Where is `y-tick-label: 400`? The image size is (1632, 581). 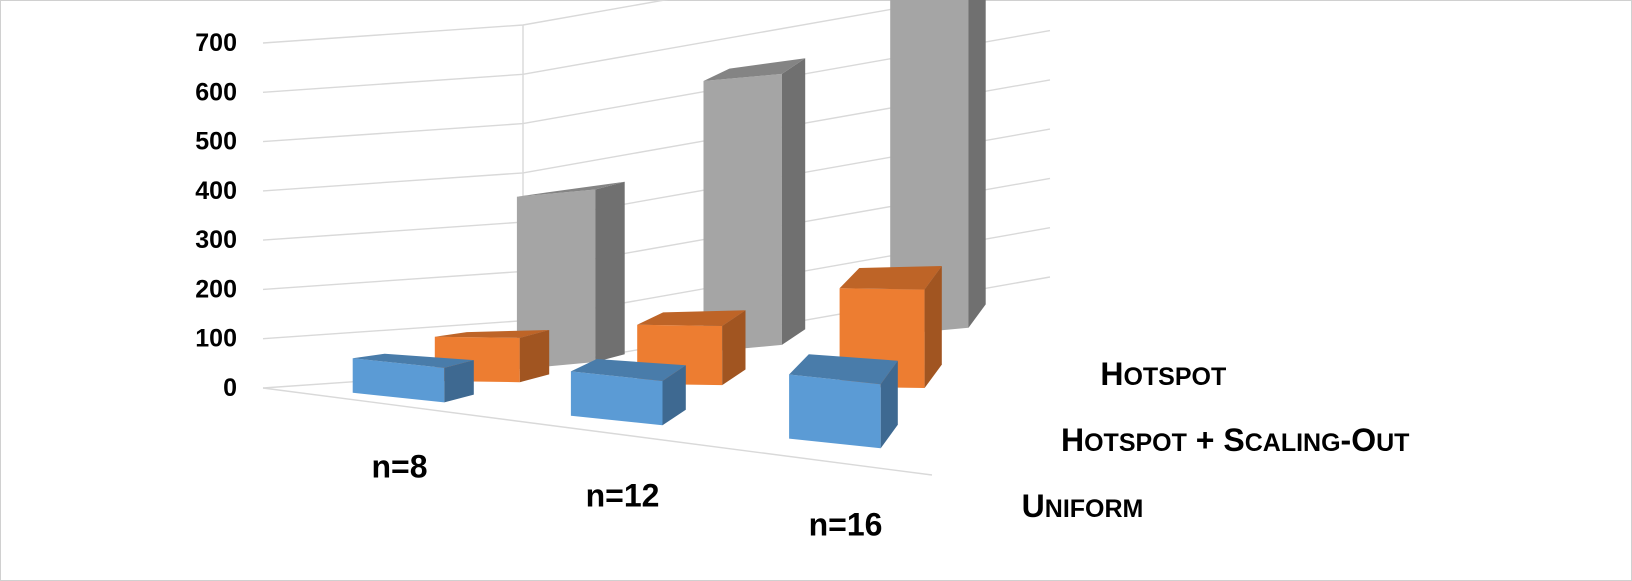
y-tick-label: 400 is located at coordinates (216, 191).